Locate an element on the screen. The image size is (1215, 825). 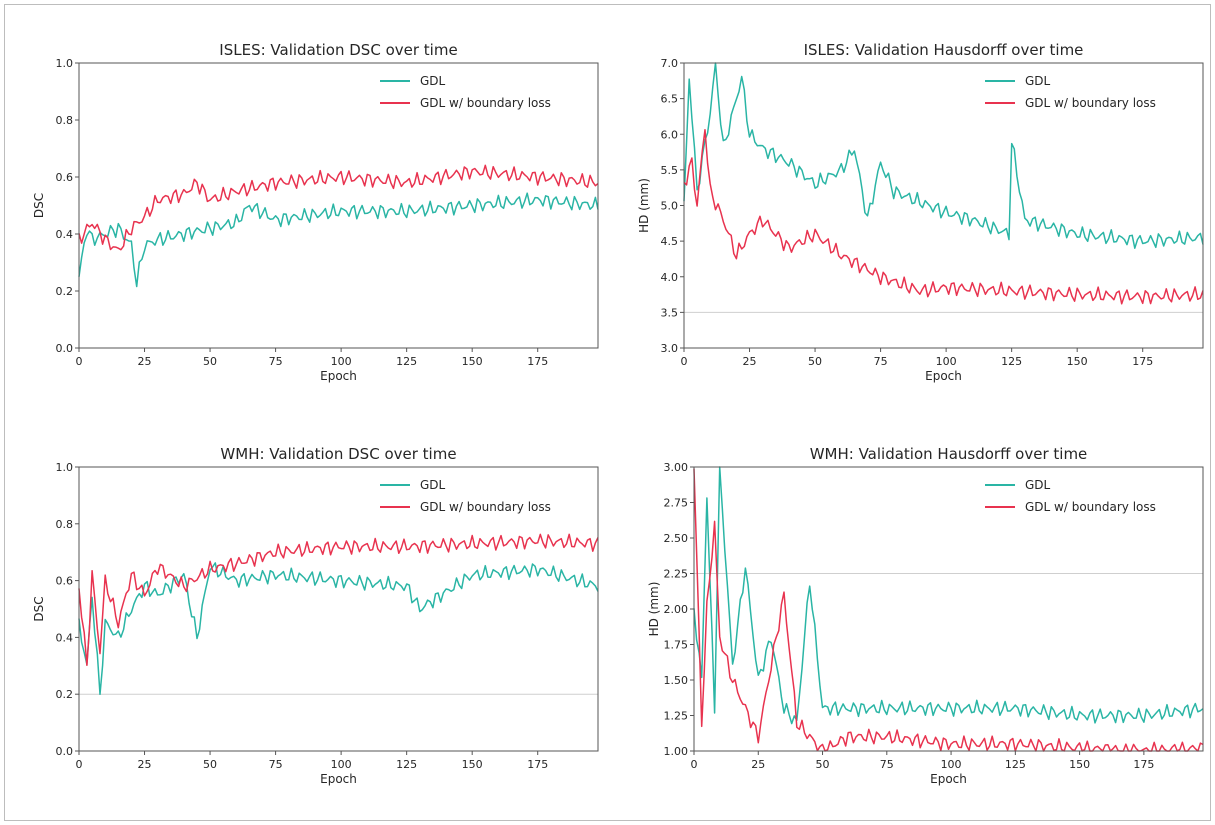
y-tick-label: 1.00 is located at coordinates (676, 751).